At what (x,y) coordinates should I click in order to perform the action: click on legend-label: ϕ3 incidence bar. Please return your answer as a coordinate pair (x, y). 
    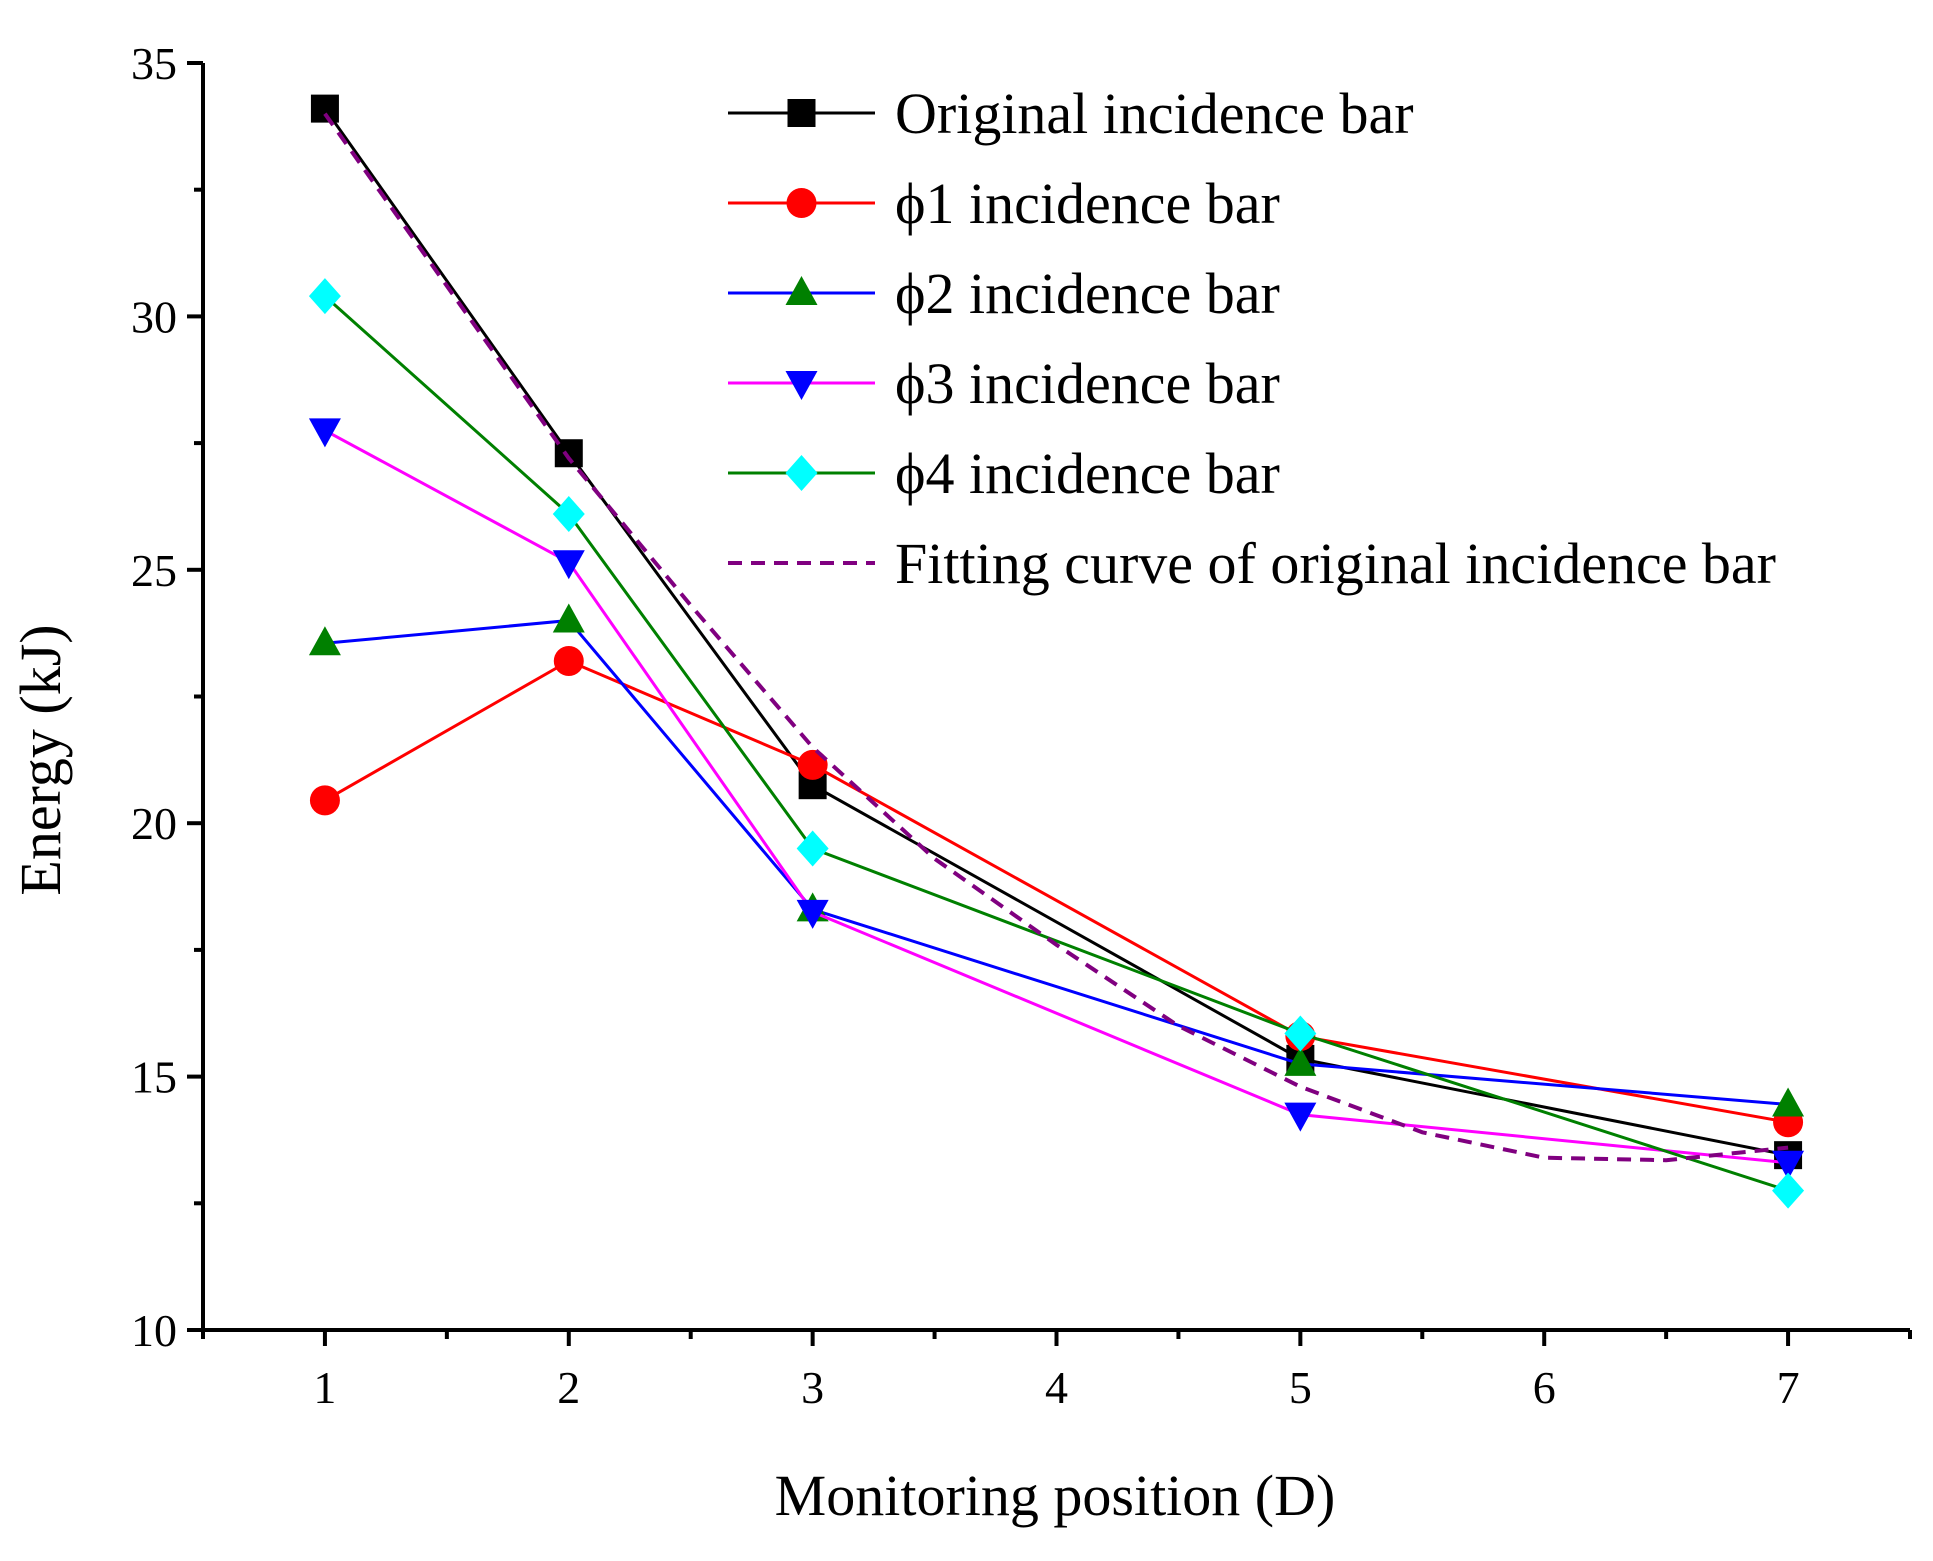
    Looking at the image, I should click on (1087, 383).